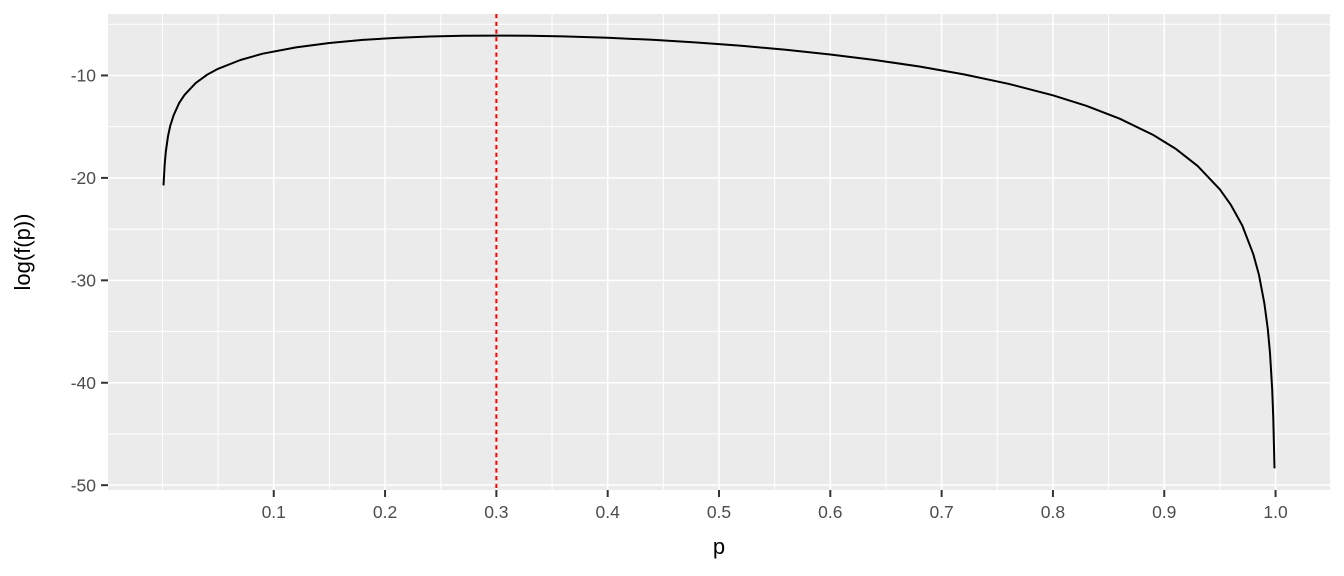 This screenshot has height=576, width=1344. Describe the element at coordinates (274, 512) in the screenshot. I see `x-tick-label: 0.1` at that location.